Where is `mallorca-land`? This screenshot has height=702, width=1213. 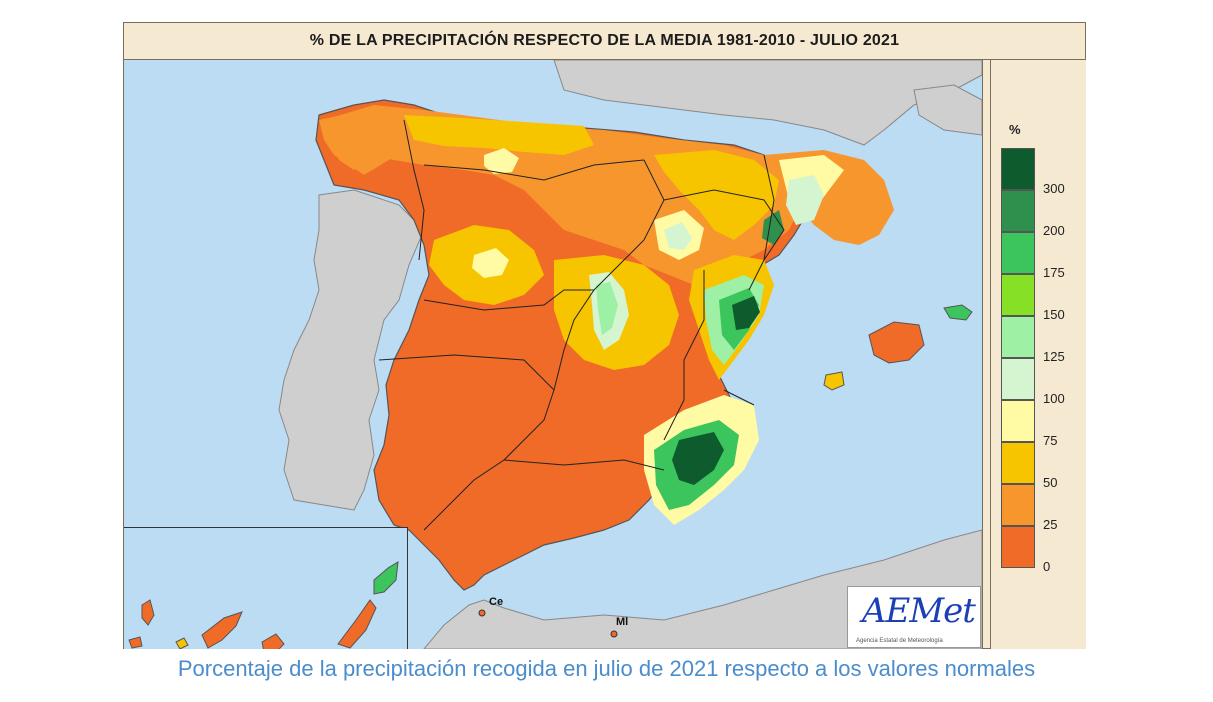
mallorca-land is located at coordinates (896, 342).